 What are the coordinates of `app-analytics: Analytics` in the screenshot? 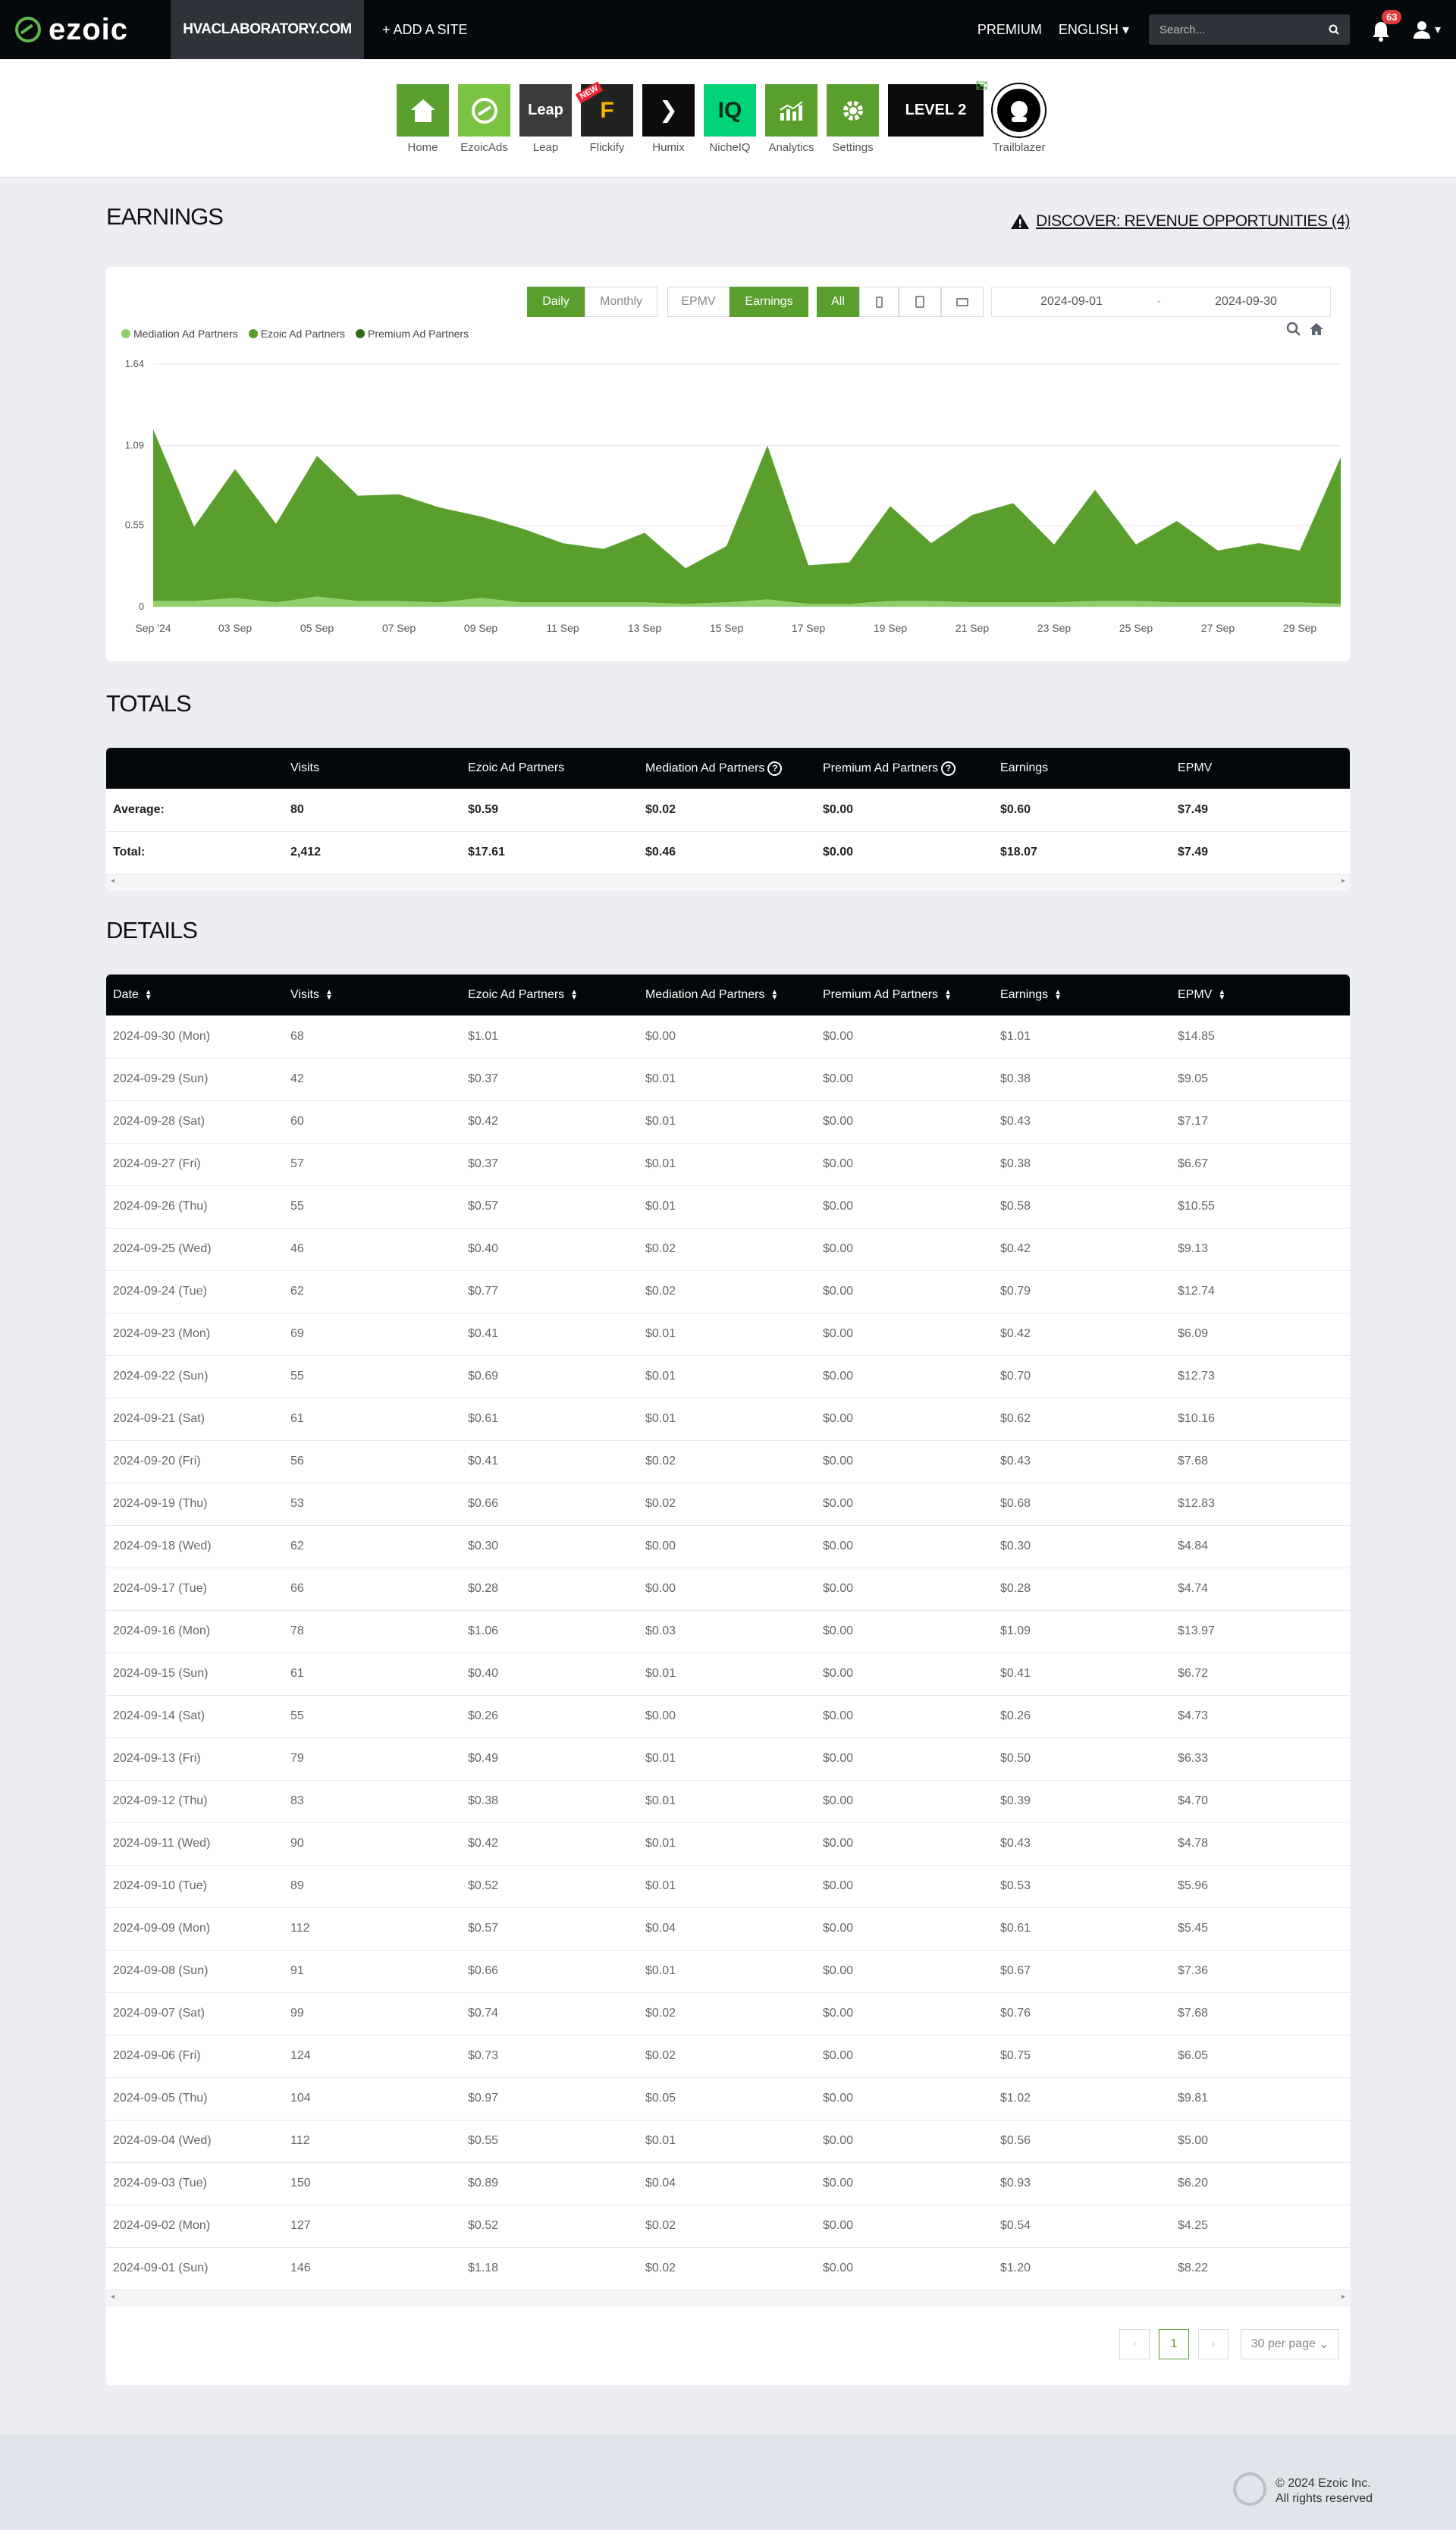 It's located at (791, 119).